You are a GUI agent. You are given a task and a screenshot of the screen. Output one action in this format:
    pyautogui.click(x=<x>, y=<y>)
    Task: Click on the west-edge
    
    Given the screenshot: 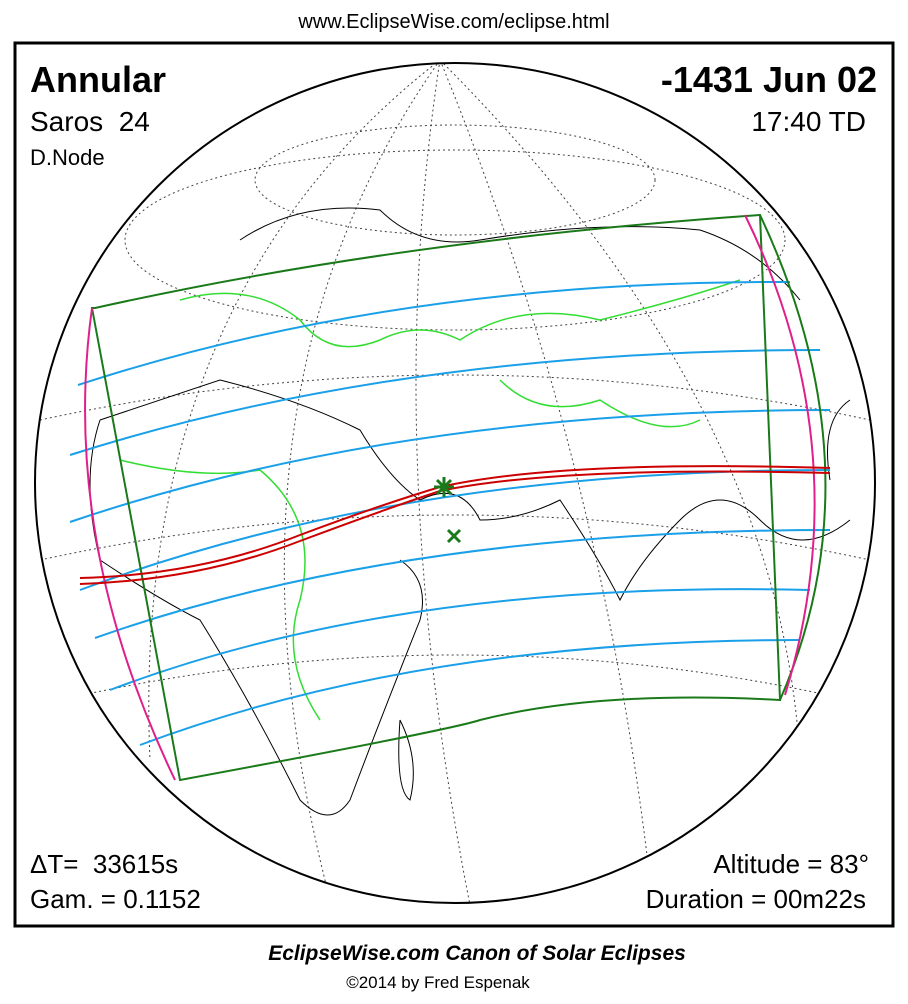 What is the action you would take?
    pyautogui.click(x=130, y=544)
    